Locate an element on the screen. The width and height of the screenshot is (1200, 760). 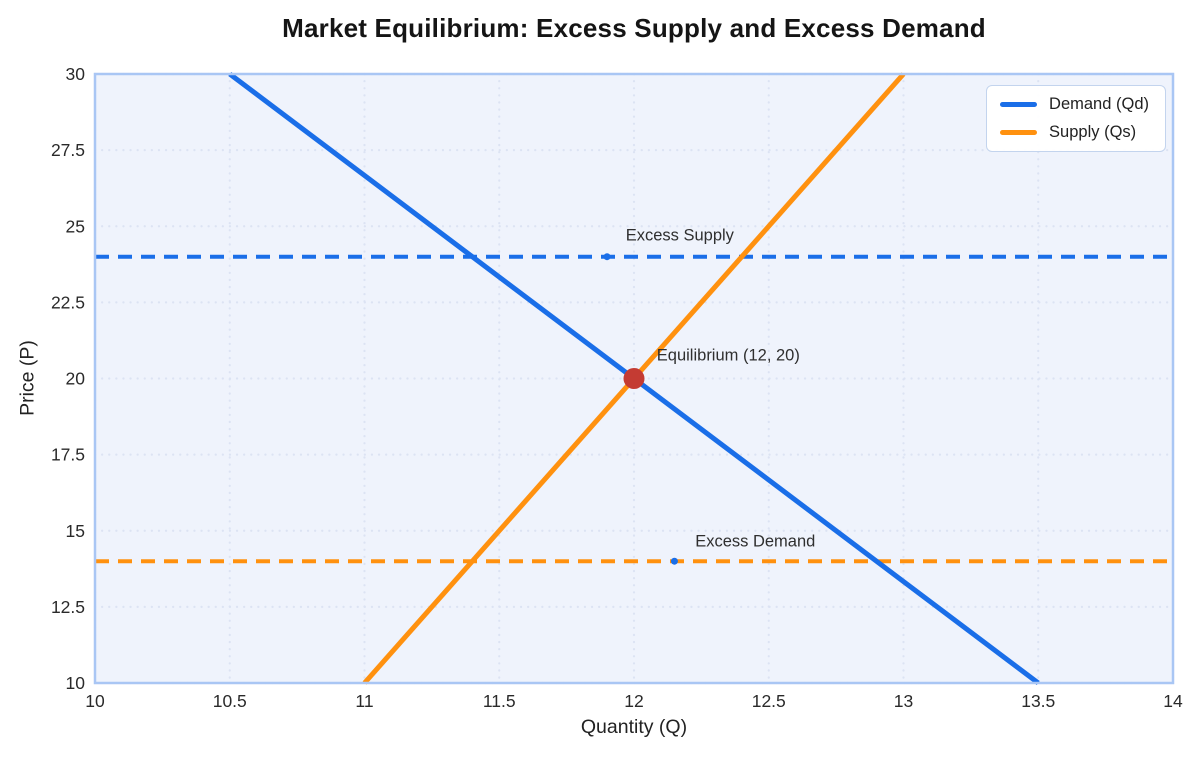
y-tick-label: 17.5 is located at coordinates (68, 455).